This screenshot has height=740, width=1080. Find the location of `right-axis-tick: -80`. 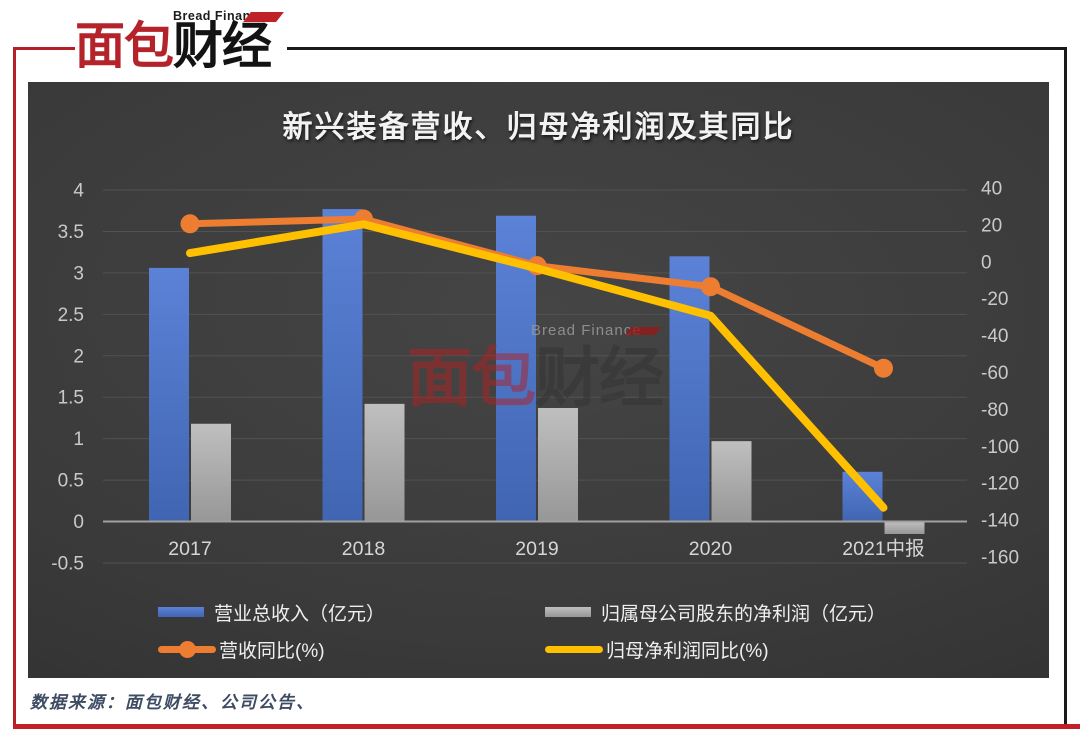

right-axis-tick: -80 is located at coordinates (994, 410).